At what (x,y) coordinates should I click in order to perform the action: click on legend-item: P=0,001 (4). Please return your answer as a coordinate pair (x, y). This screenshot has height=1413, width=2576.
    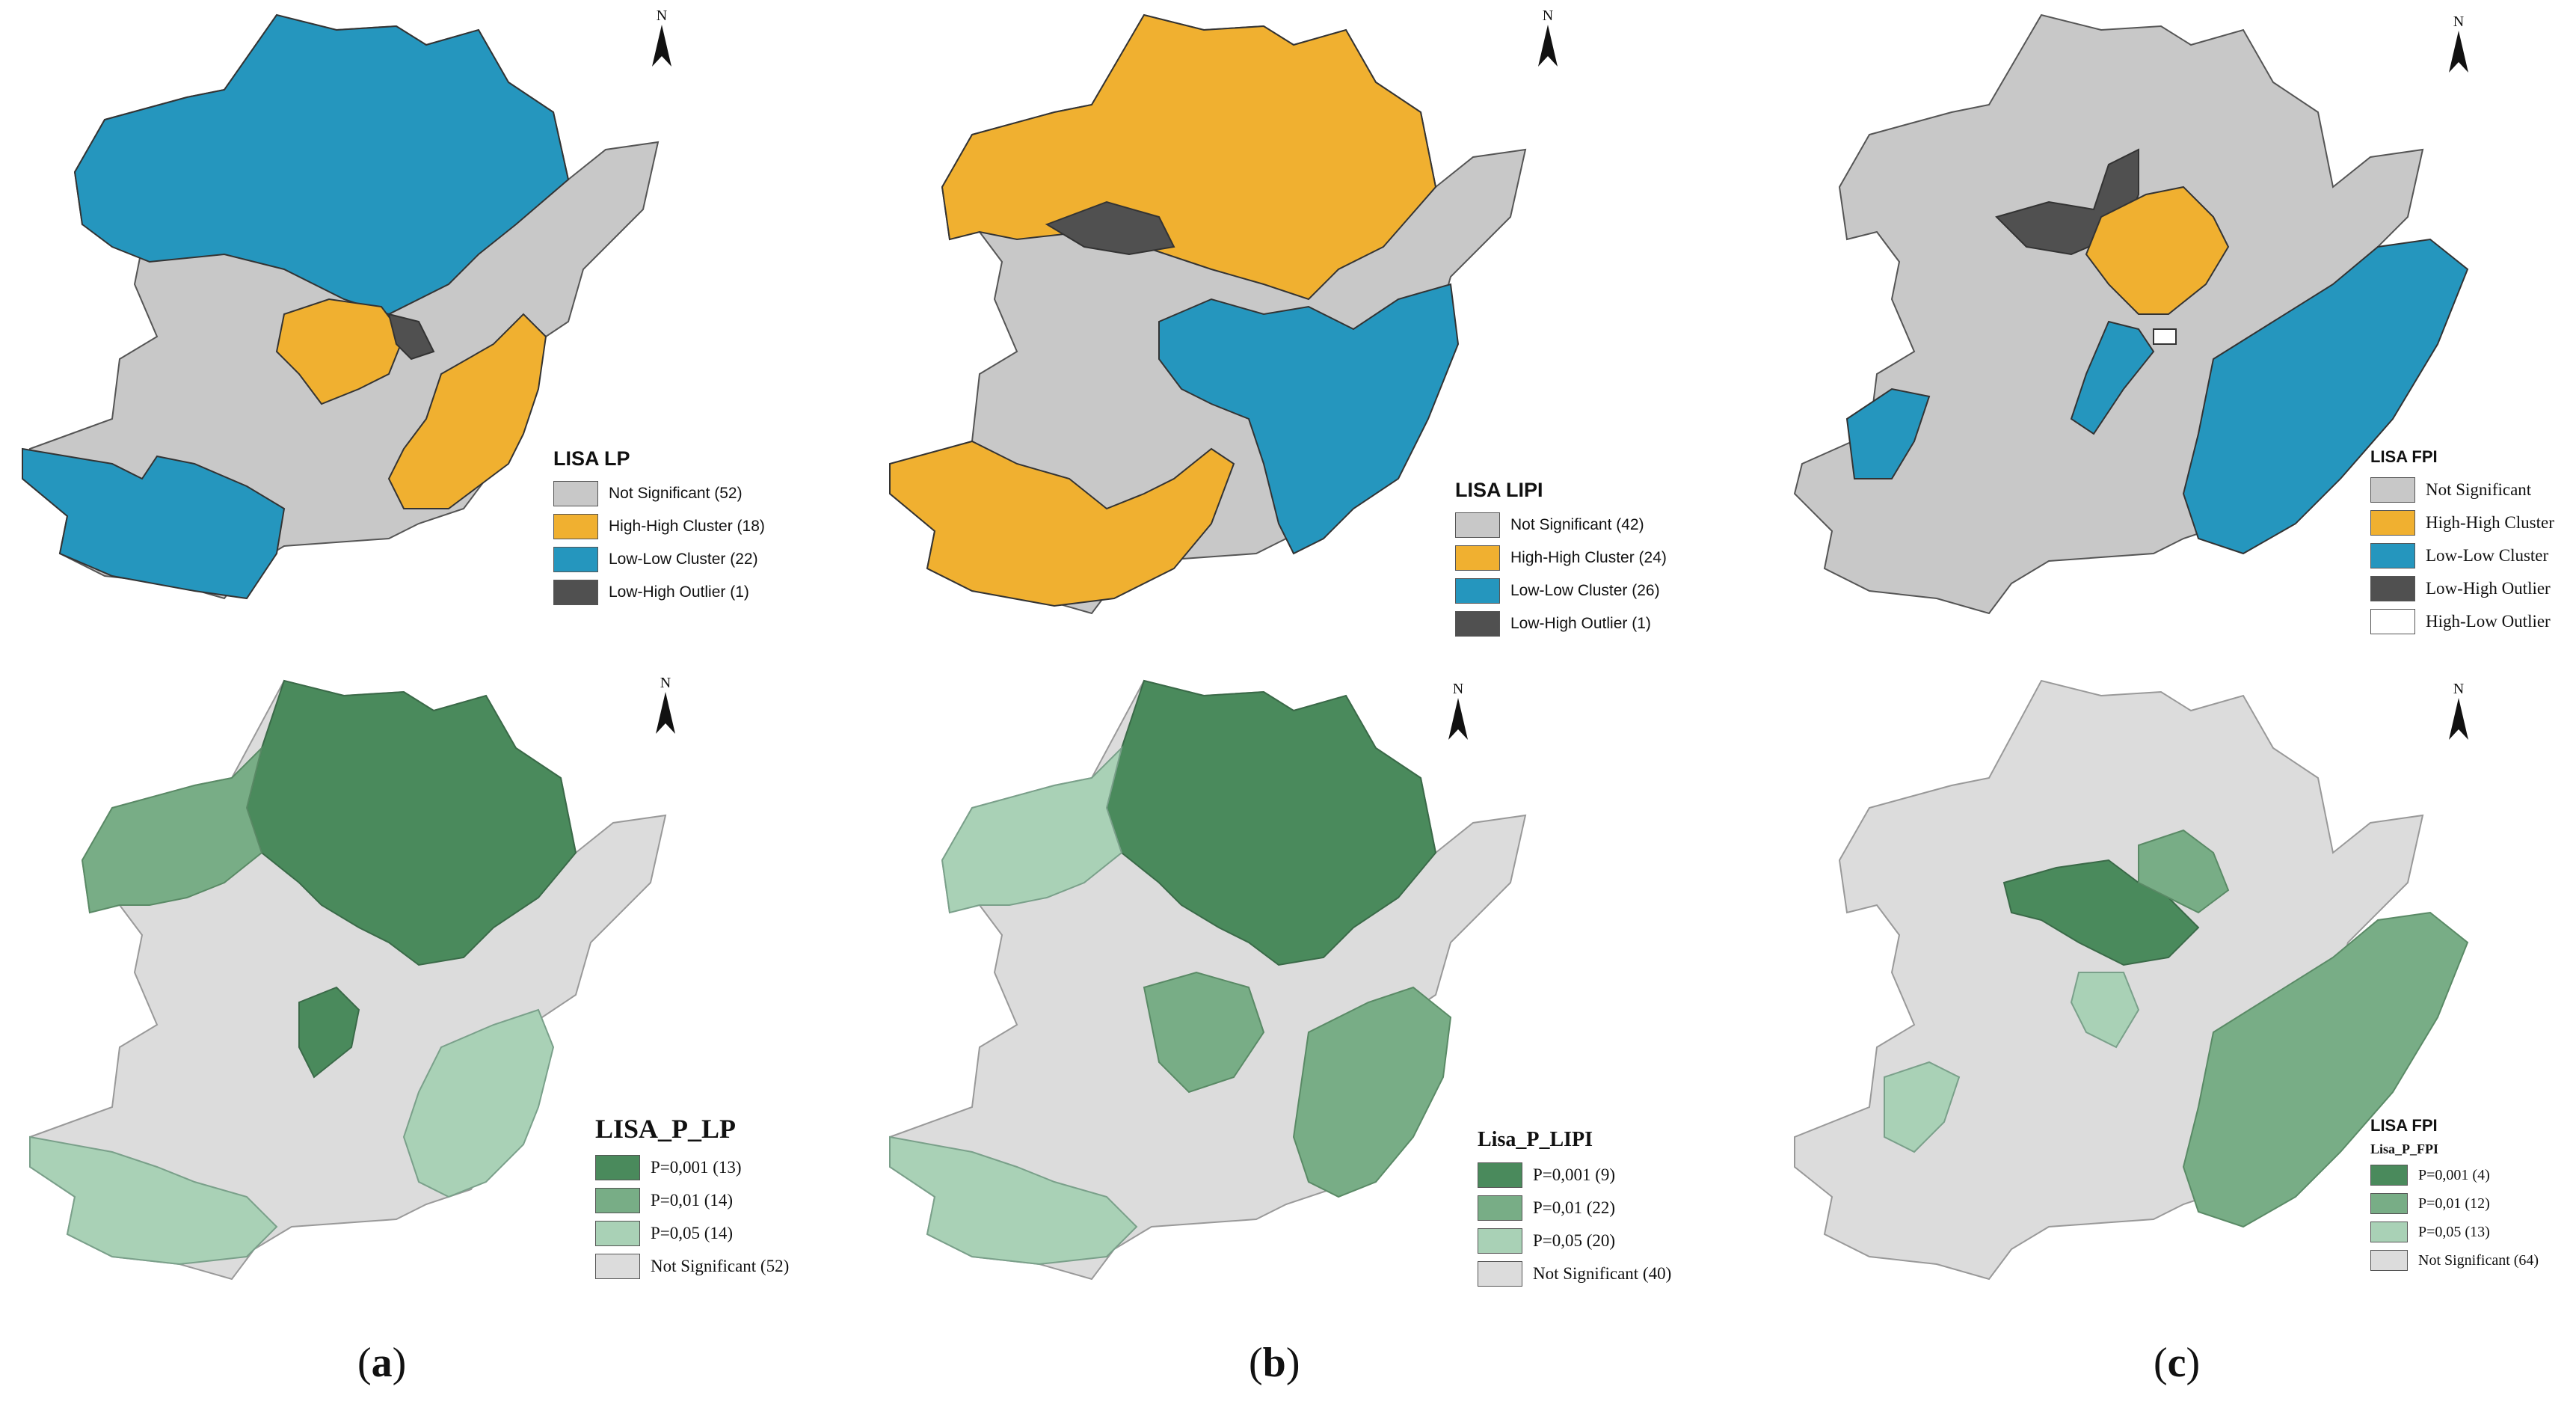
    Looking at the image, I should click on (2454, 1175).